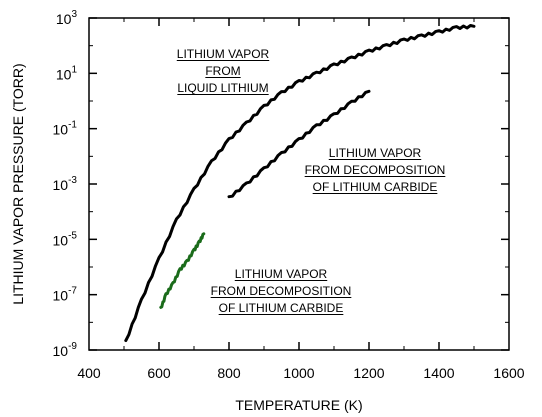 The height and width of the screenshot is (417, 542). What do you see at coordinates (65, 350) in the screenshot?
I see `y-tick-label: 10⁻⁹` at bounding box center [65, 350].